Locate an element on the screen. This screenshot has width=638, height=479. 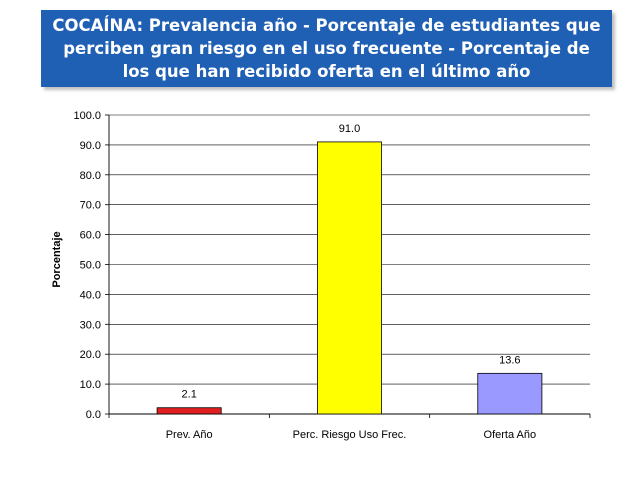
y-tick-label: 50.0 is located at coordinates (90, 266).